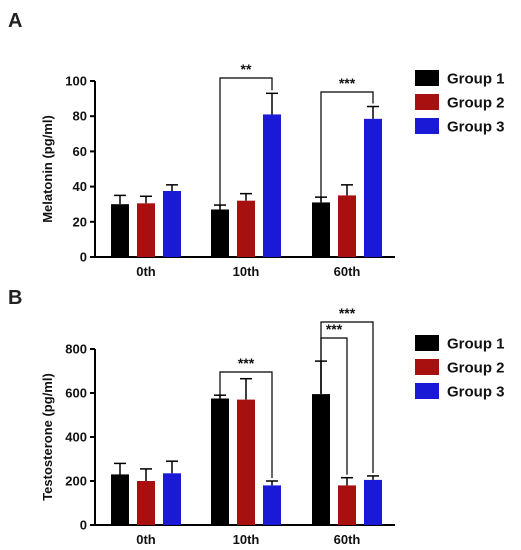 The height and width of the screenshot is (550, 521). I want to click on significance-label: **, so click(246, 69).